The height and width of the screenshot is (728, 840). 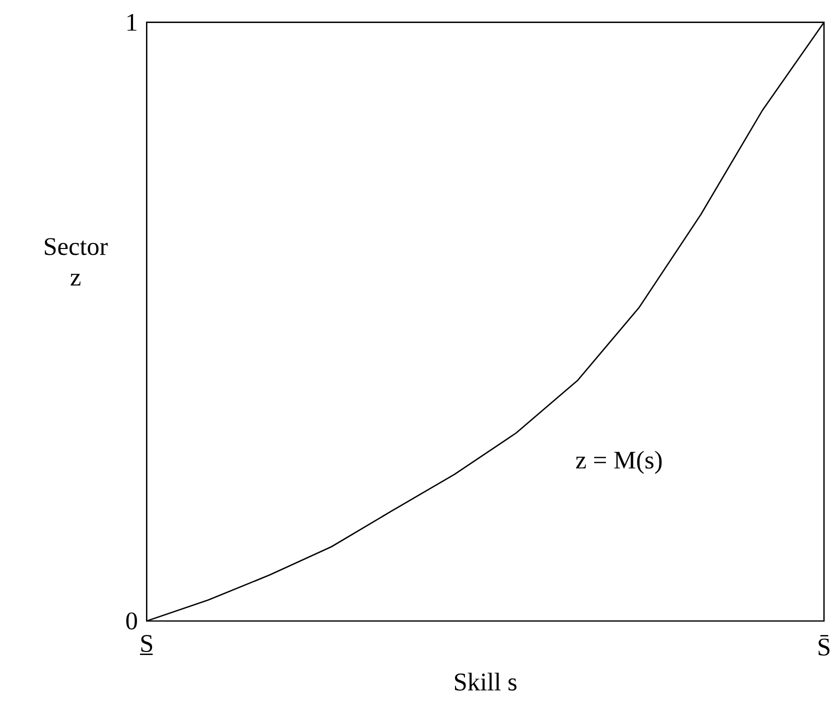 What do you see at coordinates (132, 22) in the screenshot?
I see `y-tick-label: 1` at bounding box center [132, 22].